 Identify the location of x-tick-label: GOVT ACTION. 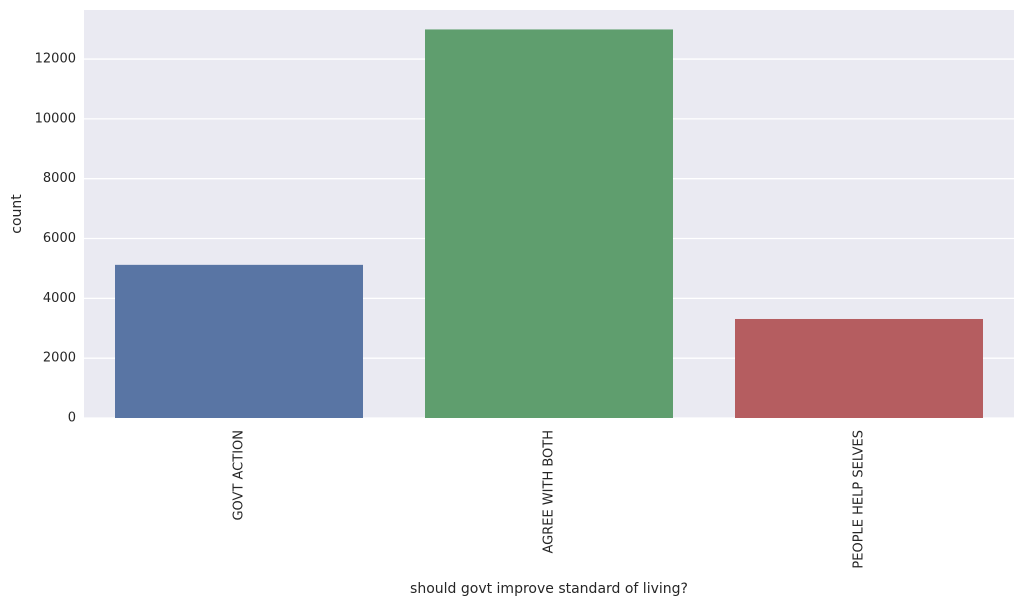
(239, 475).